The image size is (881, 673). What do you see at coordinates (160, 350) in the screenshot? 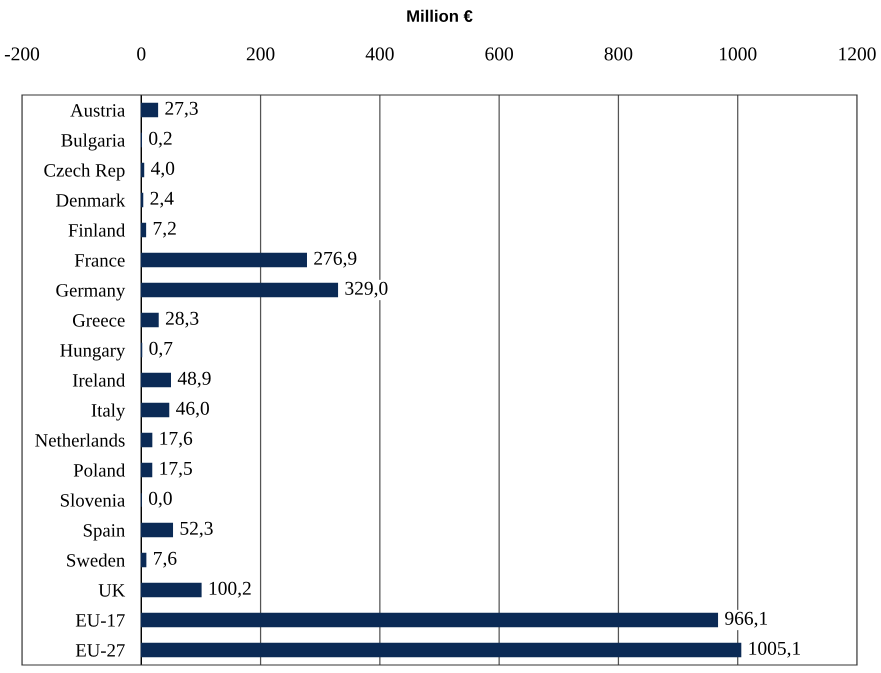
I see `data-label: 0,7` at bounding box center [160, 350].